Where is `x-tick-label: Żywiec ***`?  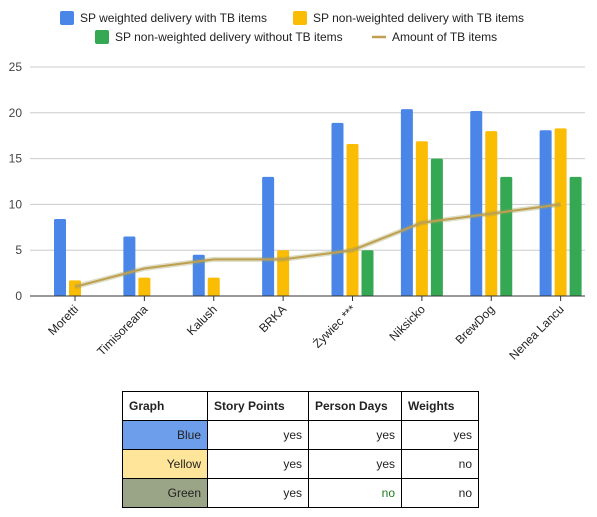
x-tick-label: Żywiec *** is located at coordinates (334, 326).